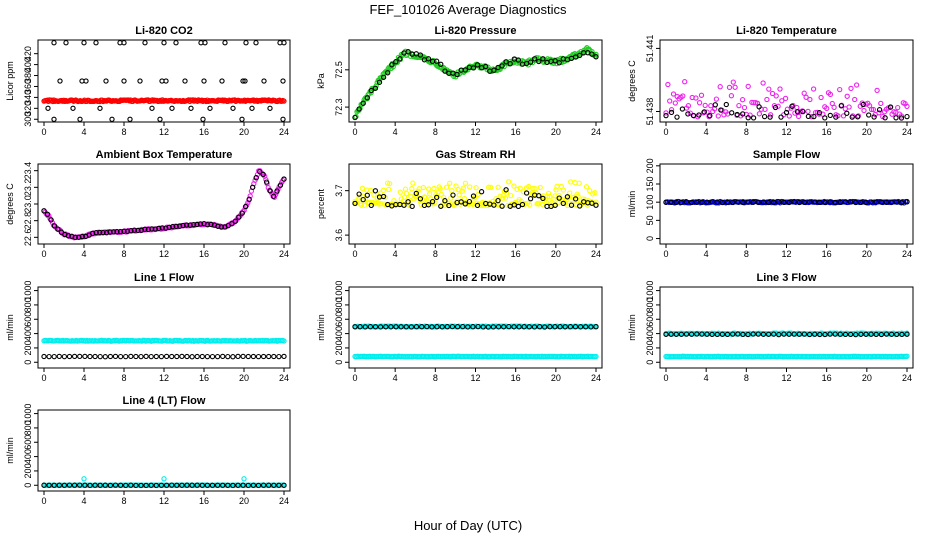 Image resolution: width=936 pixels, height=540 pixels. What do you see at coordinates (164, 485) in the screenshot?
I see `series-line-4-black-` at bounding box center [164, 485].